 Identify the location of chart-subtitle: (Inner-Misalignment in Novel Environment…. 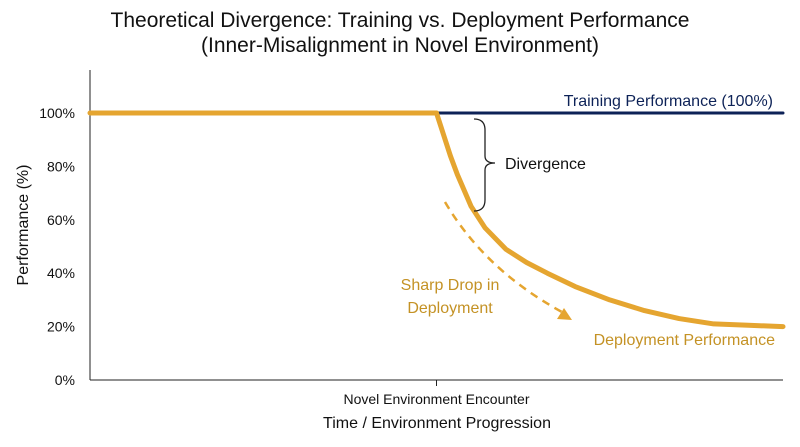
(400, 45).